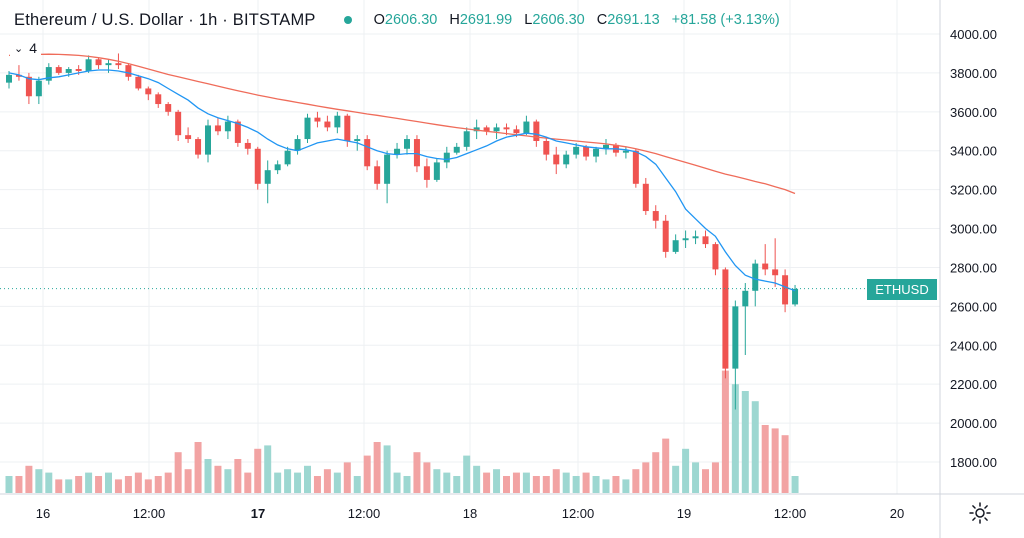  I want to click on high-value: 2691.99, so click(486, 20).